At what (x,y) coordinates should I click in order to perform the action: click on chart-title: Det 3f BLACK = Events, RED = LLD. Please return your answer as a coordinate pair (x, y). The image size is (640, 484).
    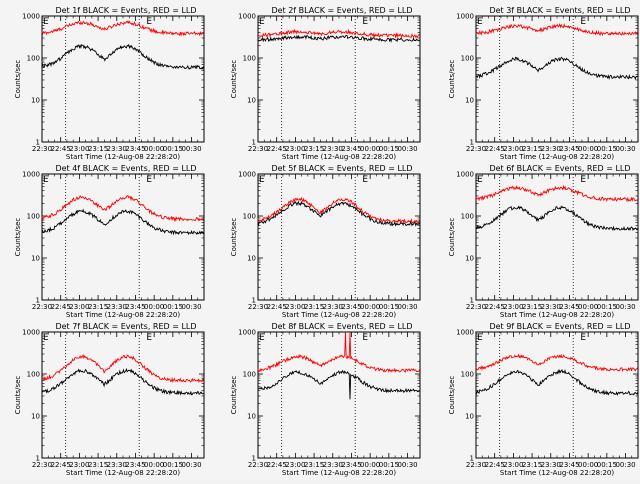
    Looking at the image, I should click on (559, 10).